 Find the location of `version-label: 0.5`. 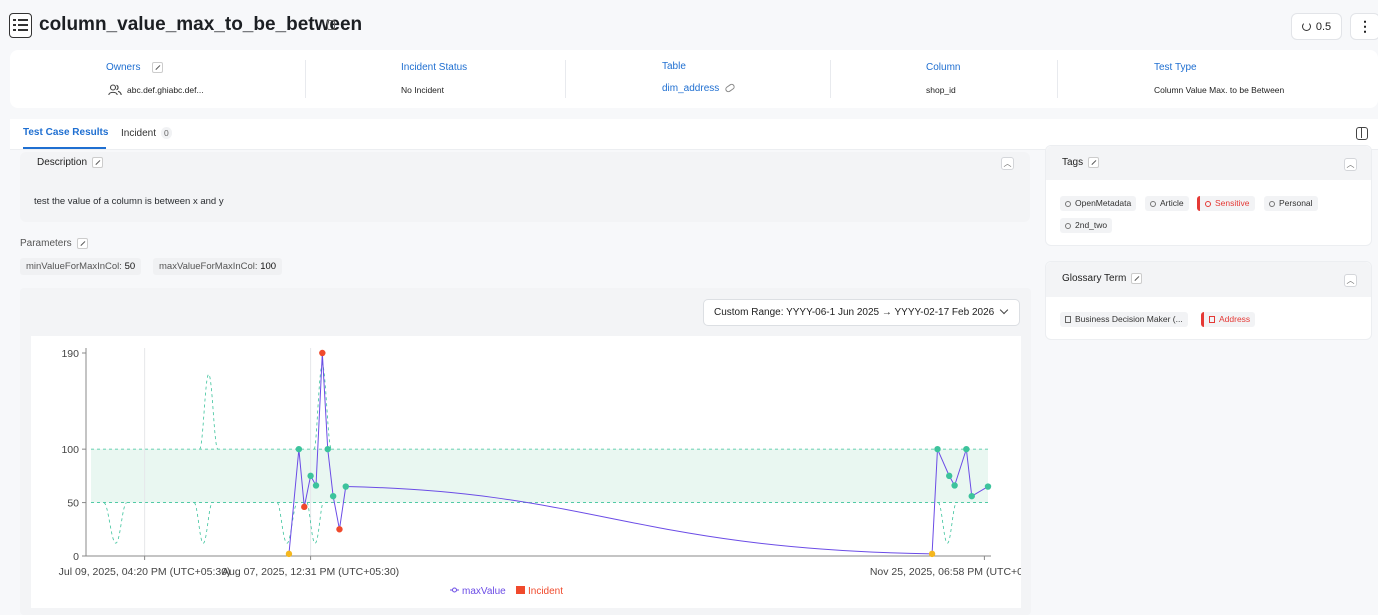

version-label: 0.5 is located at coordinates (1323, 26).